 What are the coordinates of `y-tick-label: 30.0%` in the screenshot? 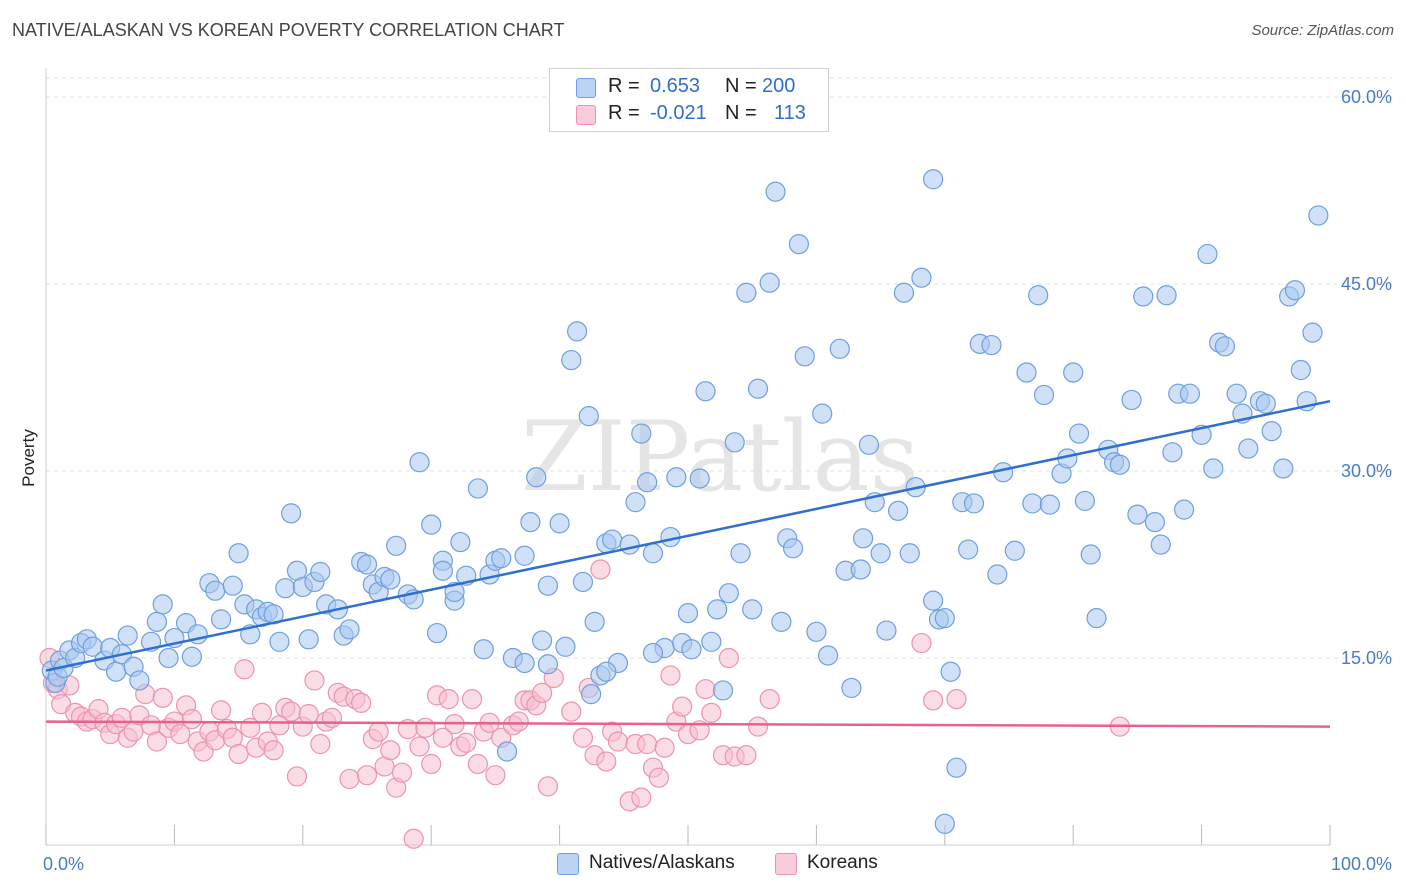 It's located at (1366, 471).